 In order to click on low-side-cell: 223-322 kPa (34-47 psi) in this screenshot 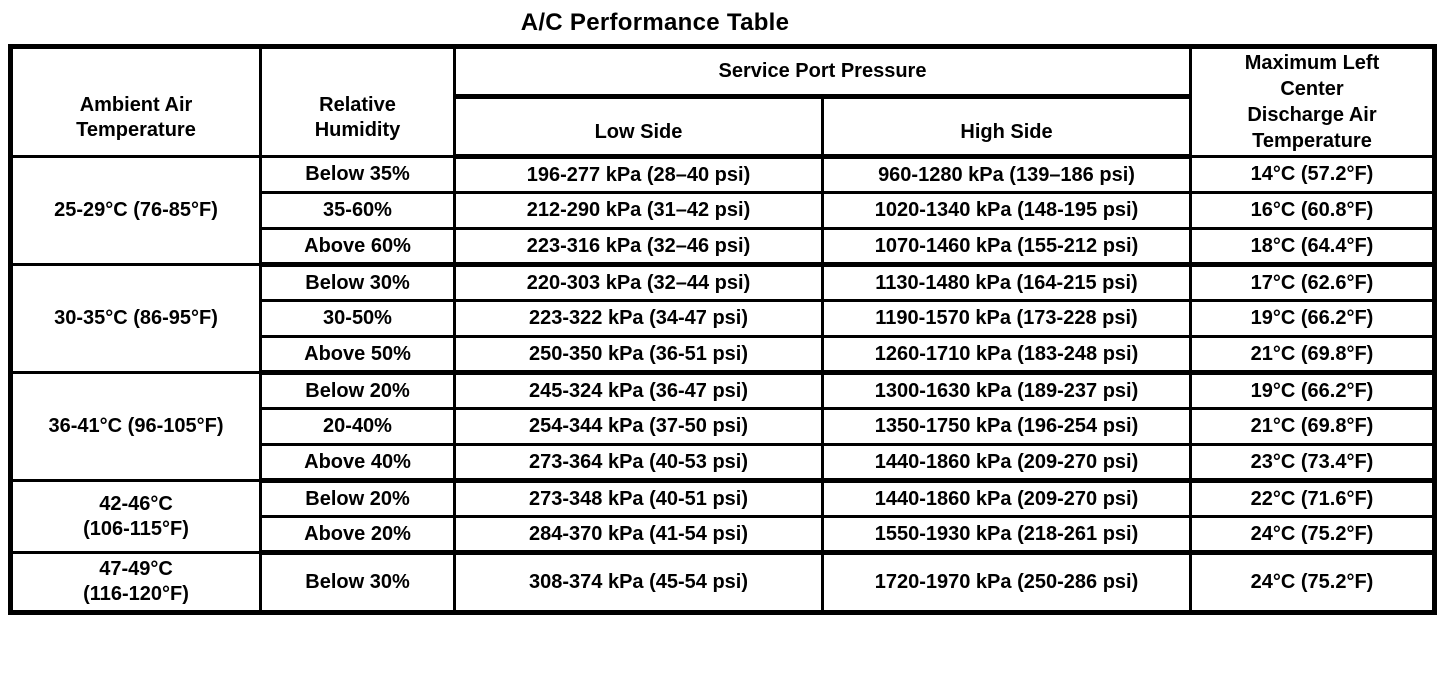, I will do `click(638, 318)`.